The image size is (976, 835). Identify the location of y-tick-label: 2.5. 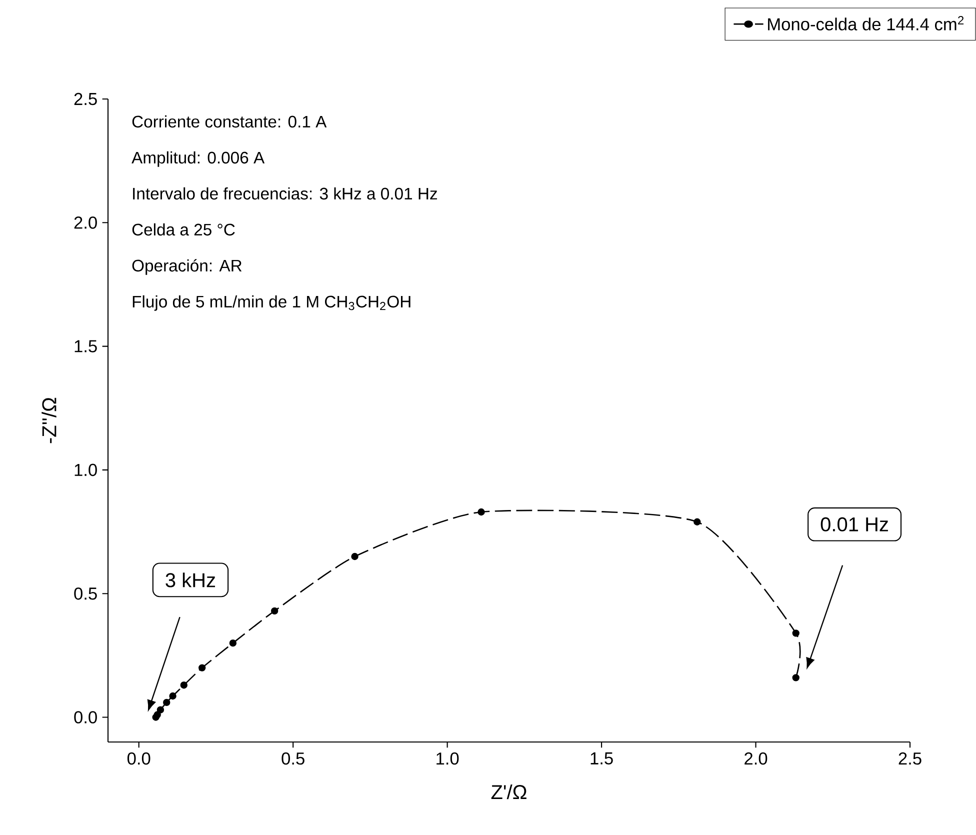
(85, 99).